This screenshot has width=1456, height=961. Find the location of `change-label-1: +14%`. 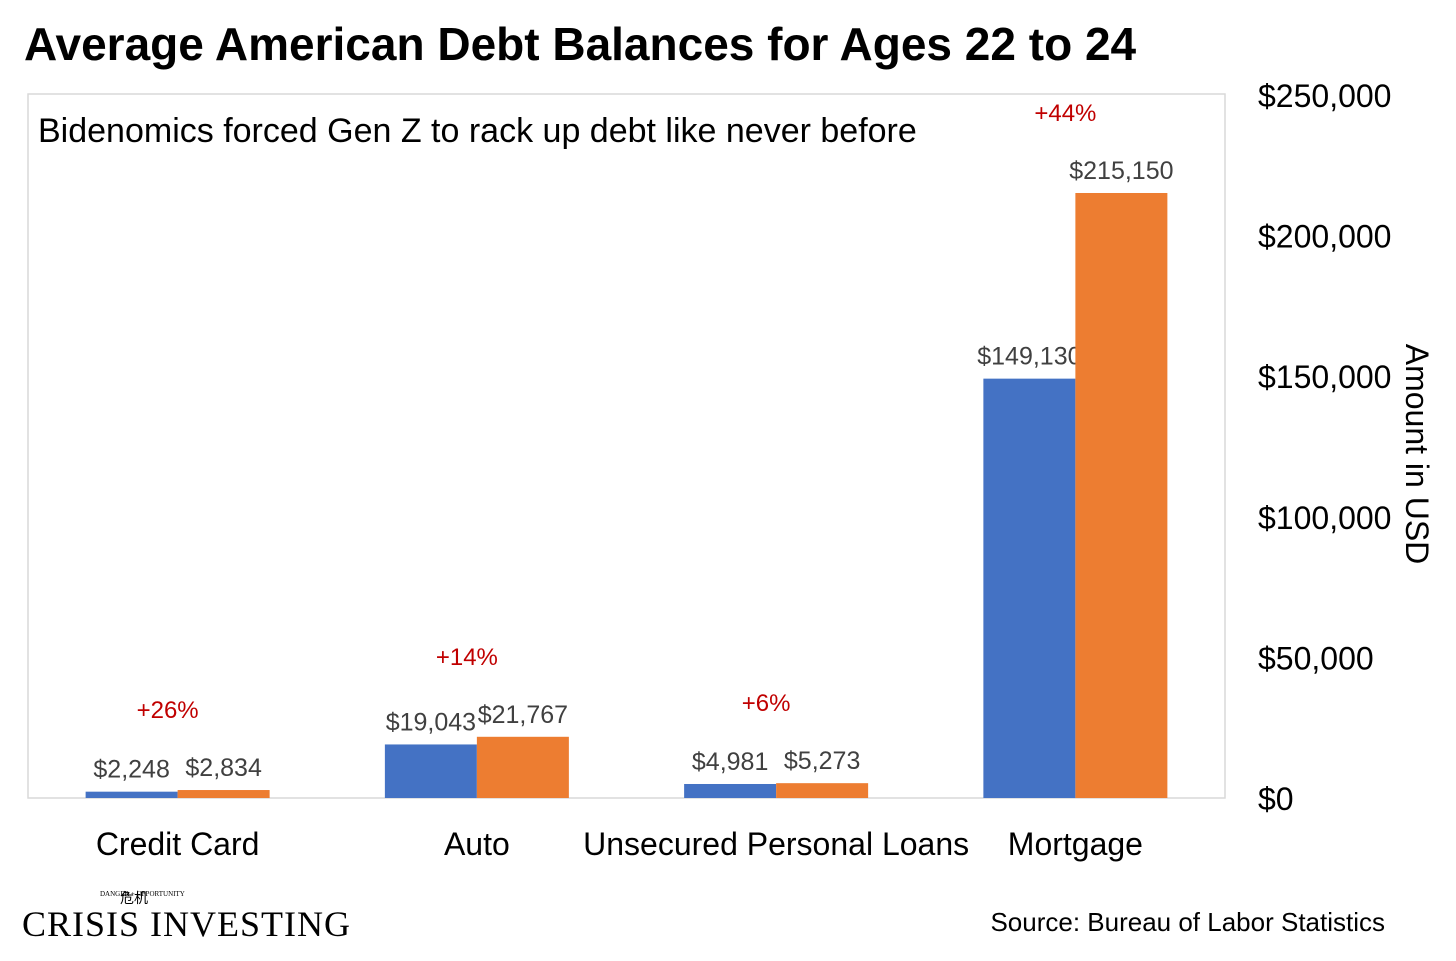

change-label-1: +14% is located at coordinates (467, 657).